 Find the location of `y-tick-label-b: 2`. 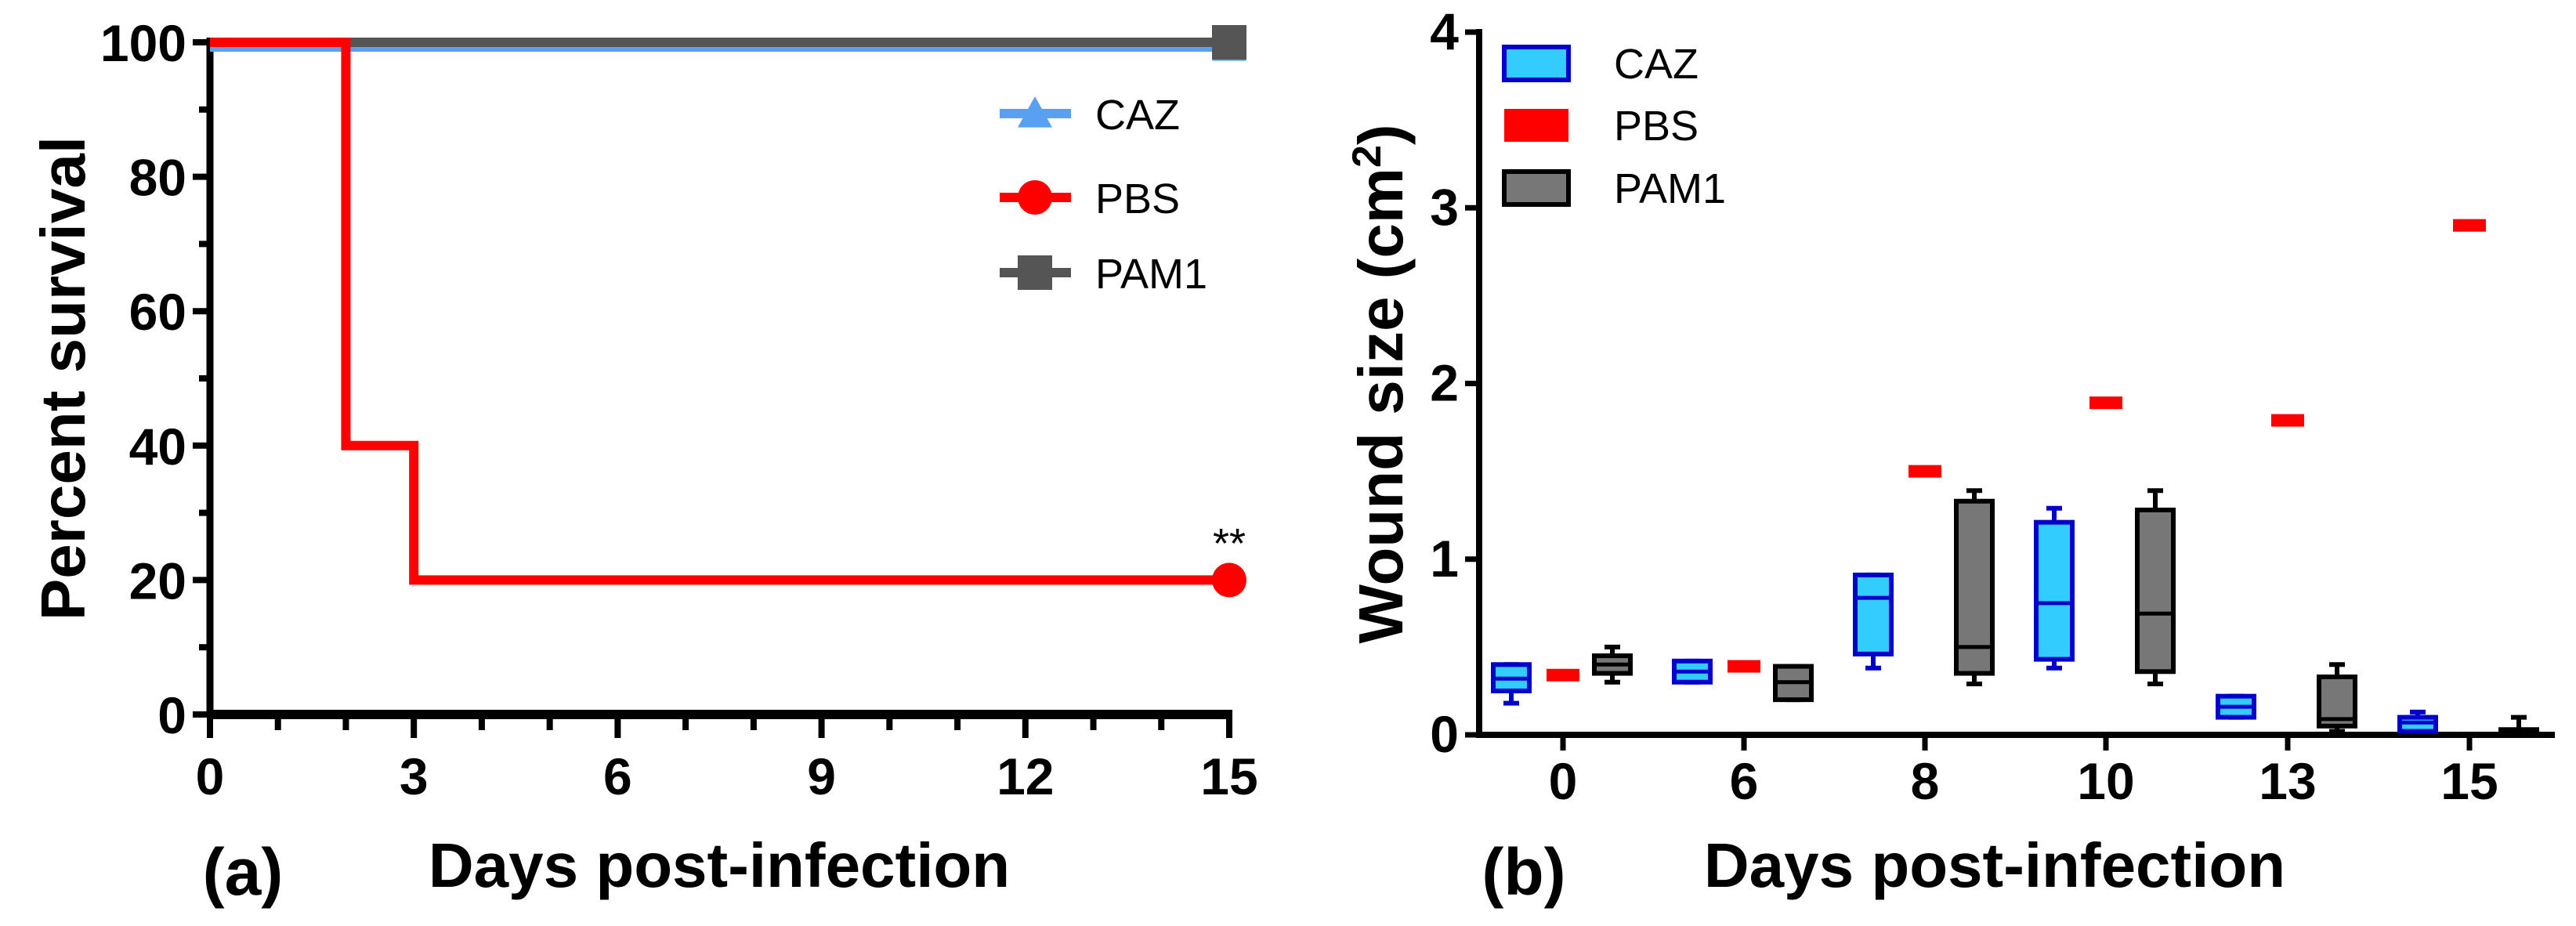

y-tick-label-b: 2 is located at coordinates (1444, 383).